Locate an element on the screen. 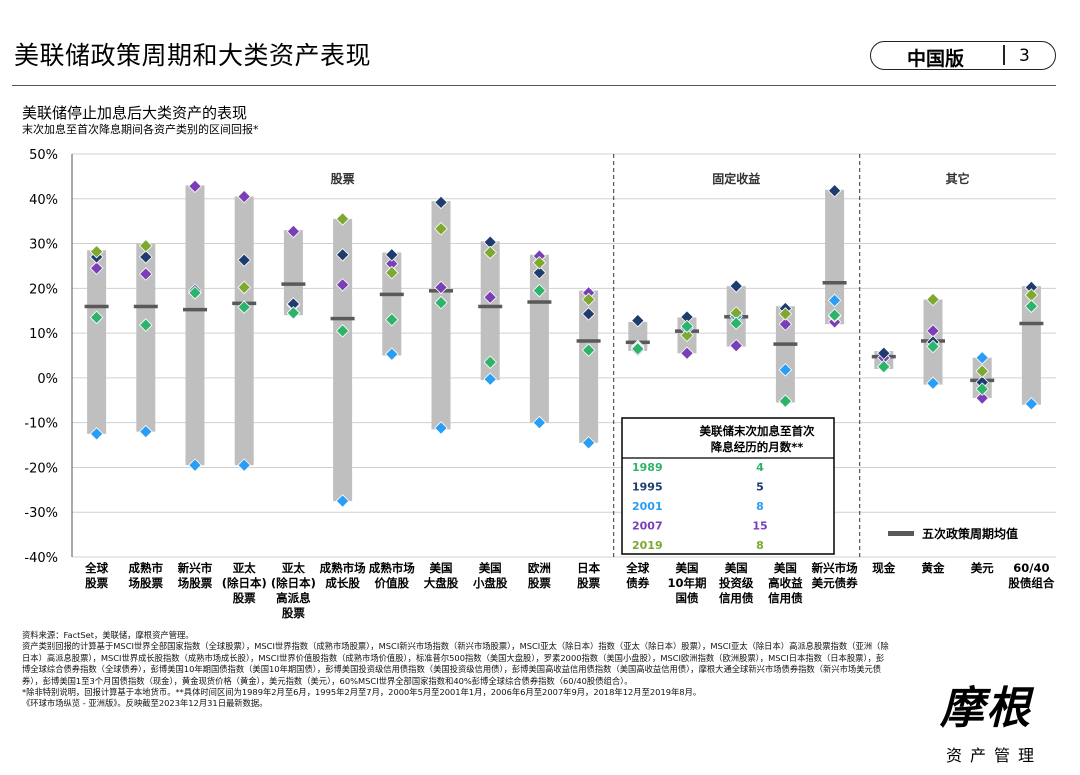 This screenshot has width=1080, height=775. months-table-value: 8 is located at coordinates (760, 545).